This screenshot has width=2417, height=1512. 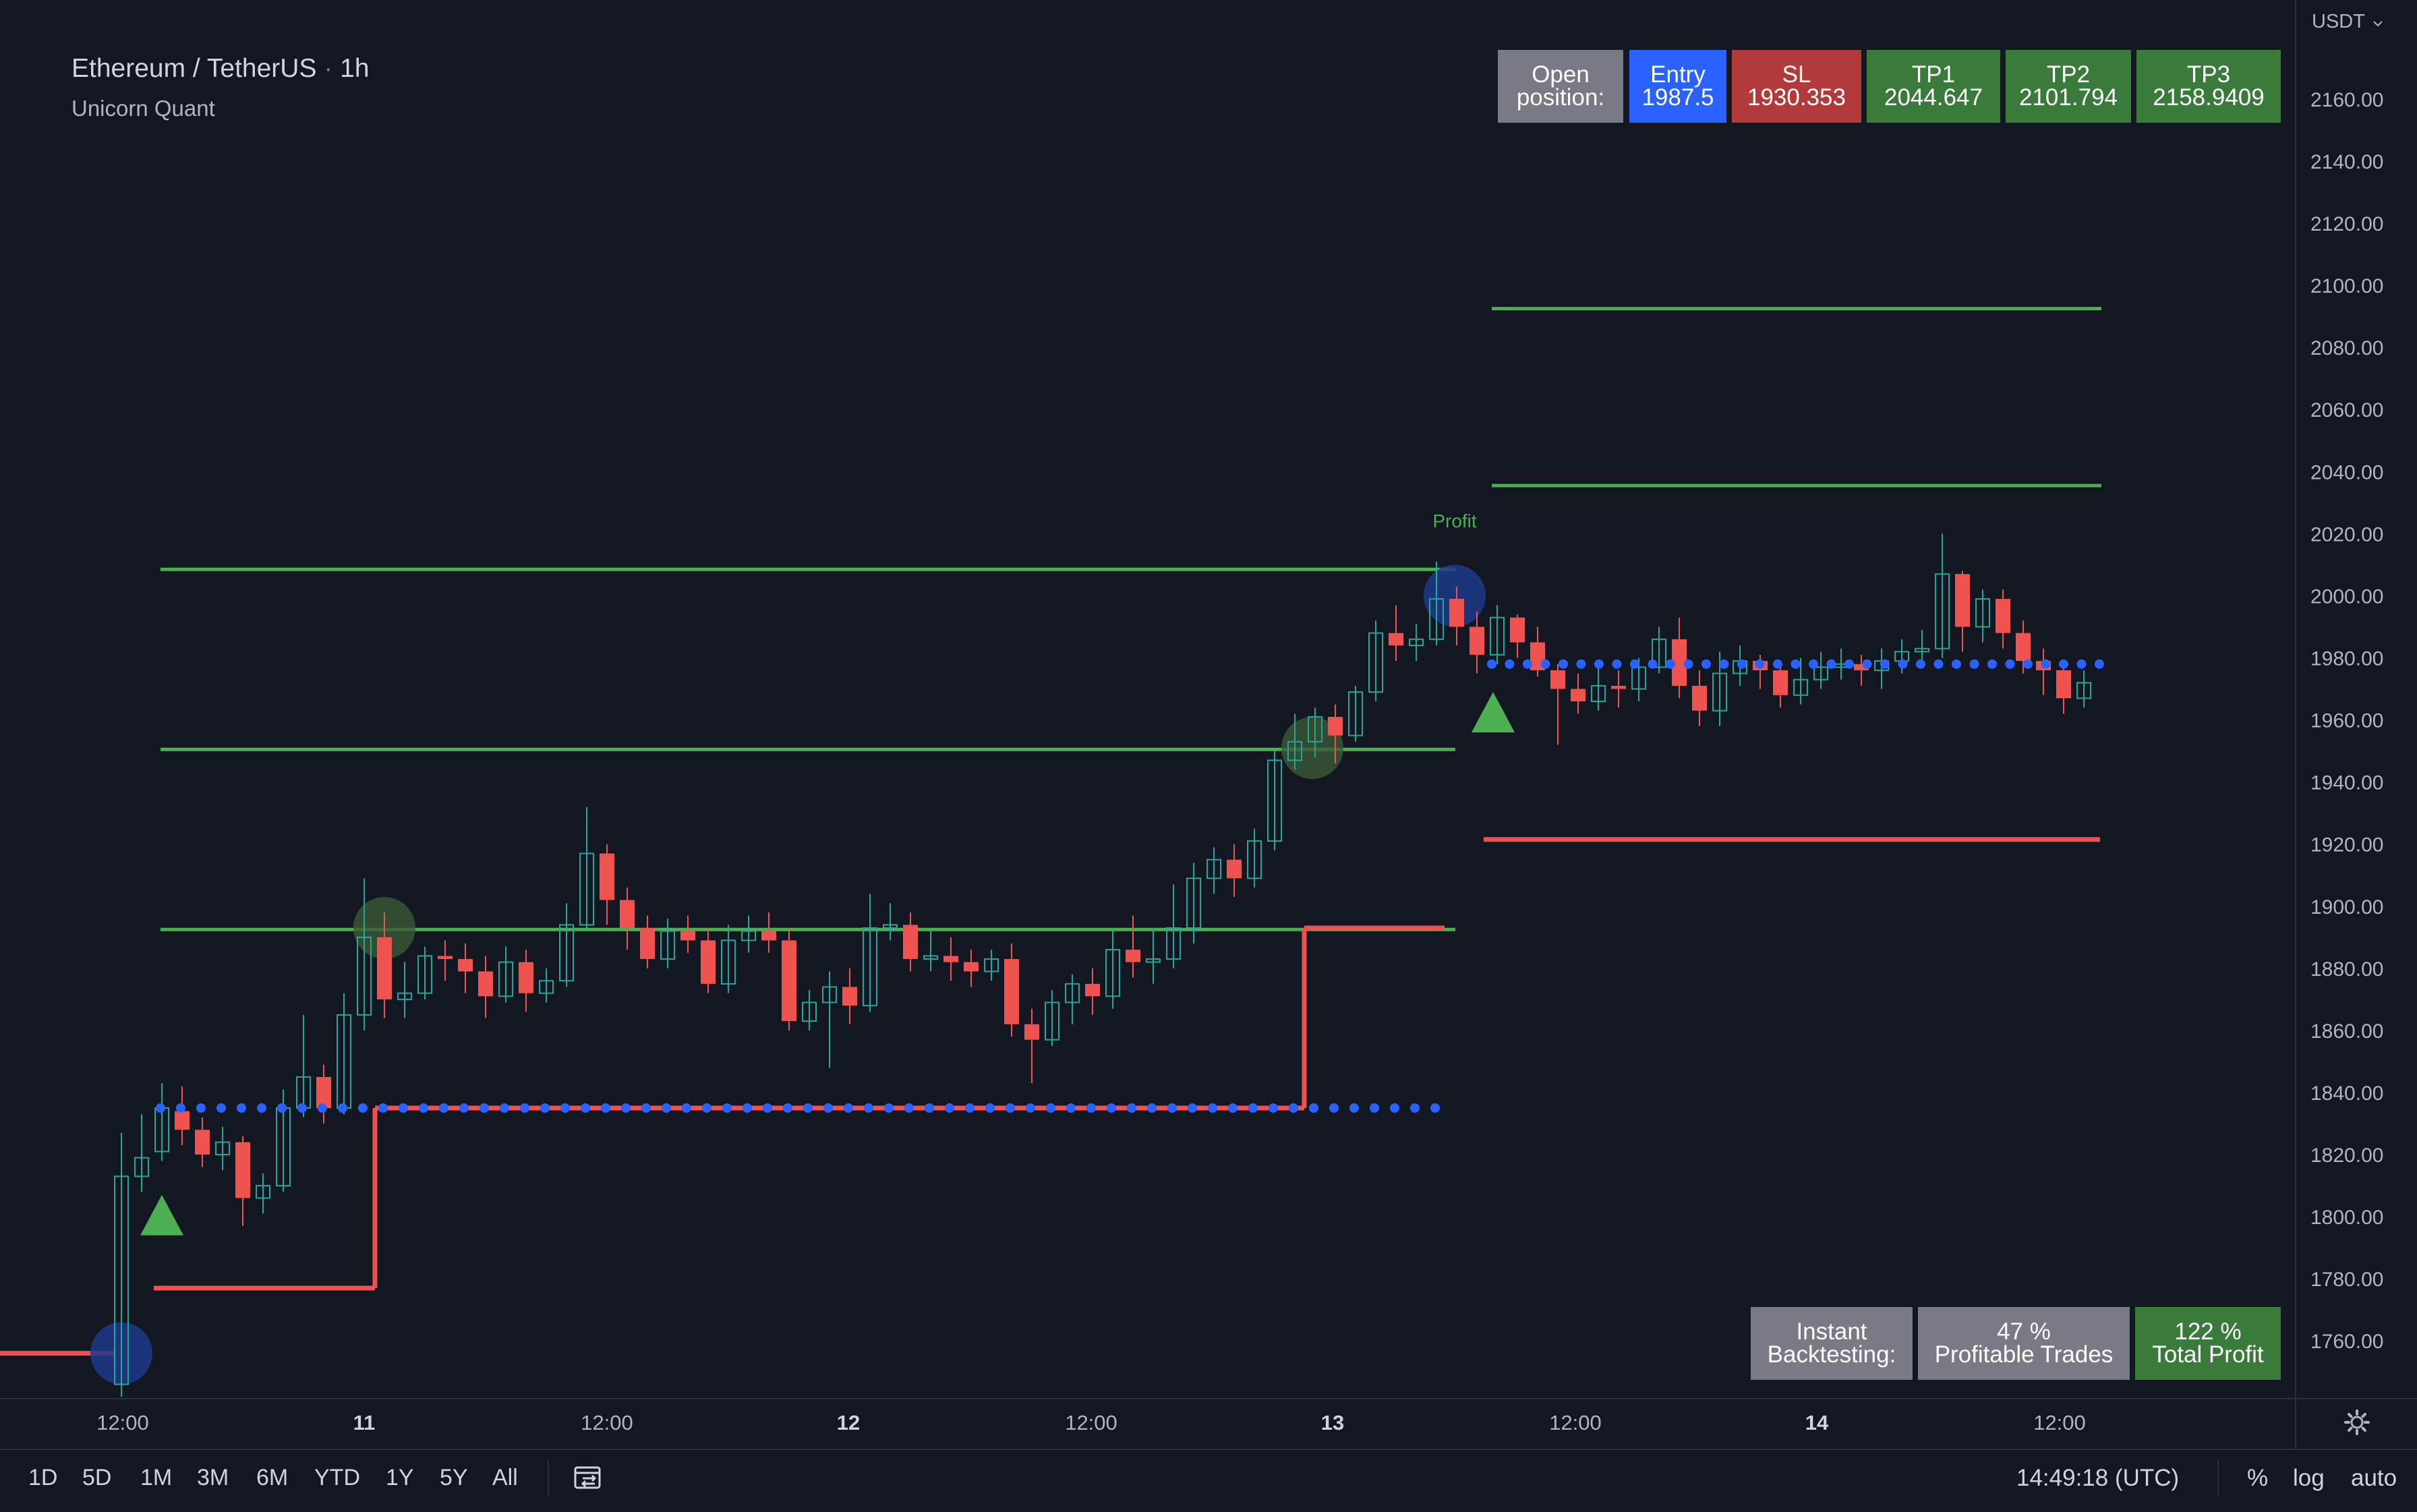 I want to click on time-axis: 12:00 11 12:00 12 12:00 13 12:00 14 12:00, so click(x=1091, y=1422).